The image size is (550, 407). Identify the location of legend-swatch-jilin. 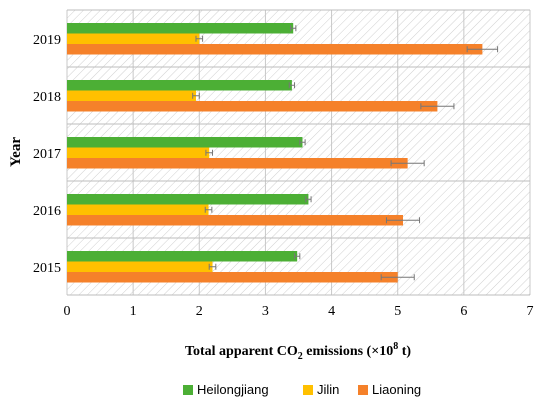
(308, 390).